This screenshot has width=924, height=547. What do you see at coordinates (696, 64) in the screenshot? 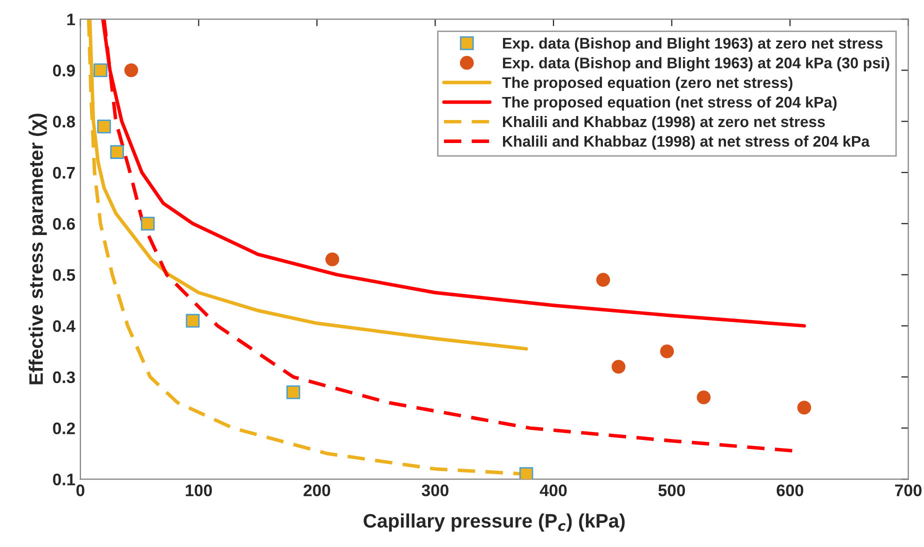
I see `legend-label: Exp. data (Bishop and Blight 1963) at 204 kPa (30 psi)` at bounding box center [696, 64].